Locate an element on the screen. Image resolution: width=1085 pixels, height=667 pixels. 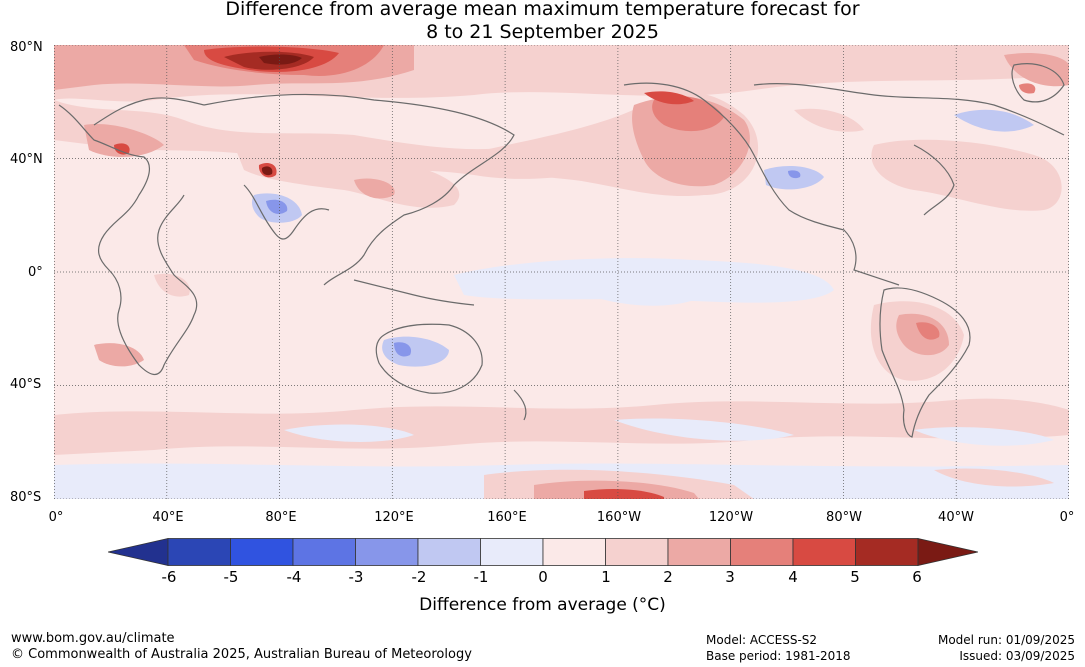
lon-label-160e: 160°E is located at coordinates (507, 517).